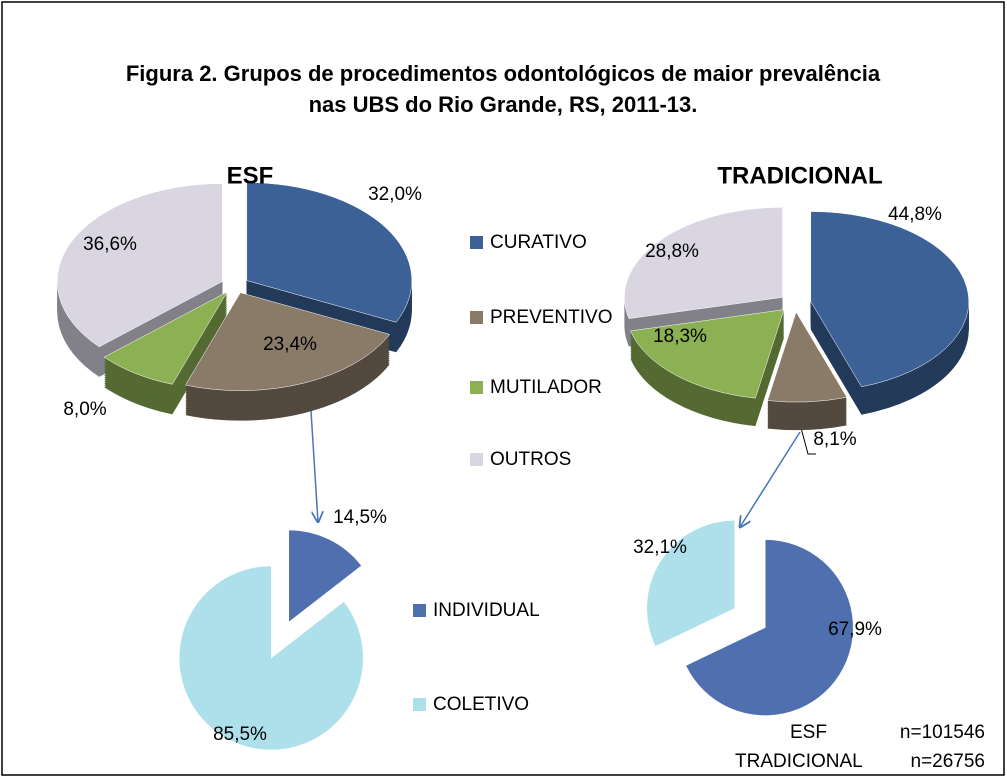  What do you see at coordinates (395, 194) in the screenshot?
I see `data-label: 32,0%` at bounding box center [395, 194].